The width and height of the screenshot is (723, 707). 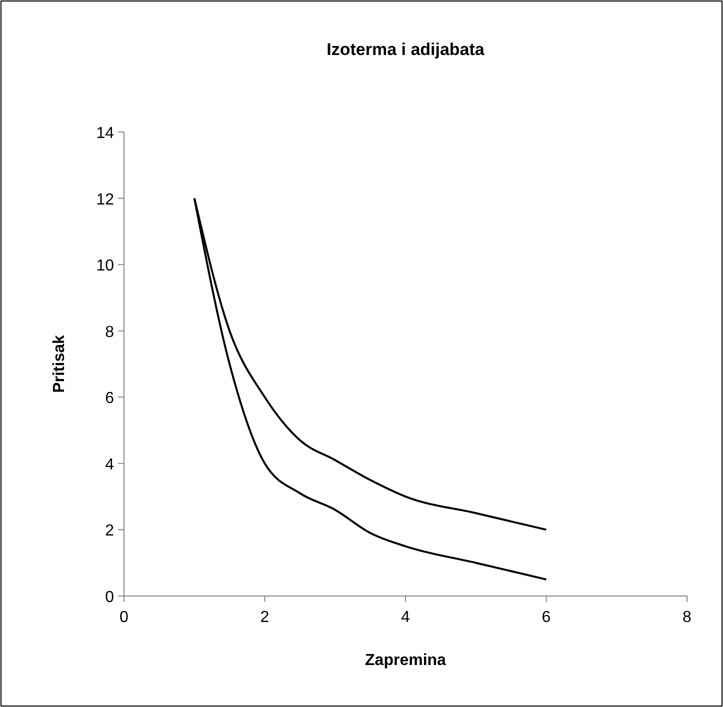 I want to click on y-tick-label: 12, so click(x=105, y=199).